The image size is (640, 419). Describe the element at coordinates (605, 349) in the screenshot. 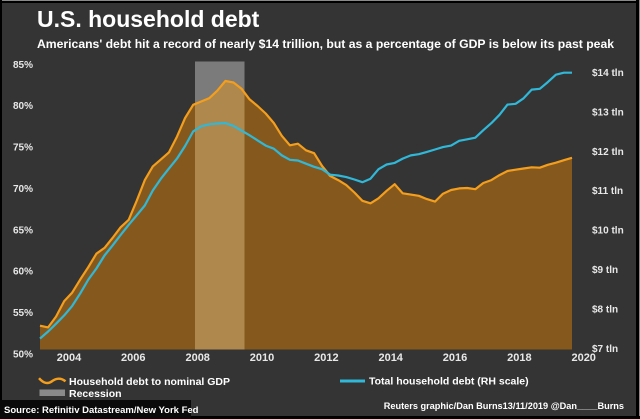

I see `svg-text: $7 tln` at that location.